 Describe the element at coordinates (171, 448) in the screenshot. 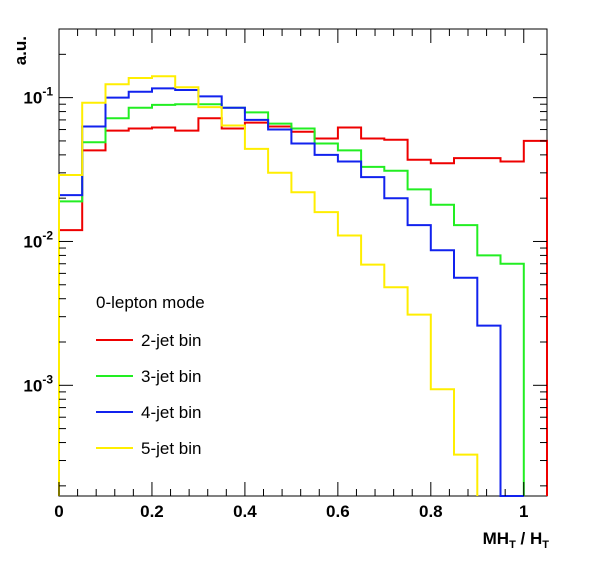

I see `legend-label: 5-jet bin` at that location.